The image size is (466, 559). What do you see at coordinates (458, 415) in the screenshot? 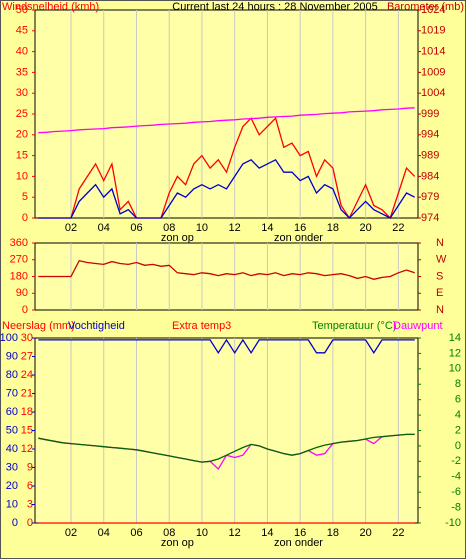
I see `y-tick-label: 4` at bounding box center [458, 415].